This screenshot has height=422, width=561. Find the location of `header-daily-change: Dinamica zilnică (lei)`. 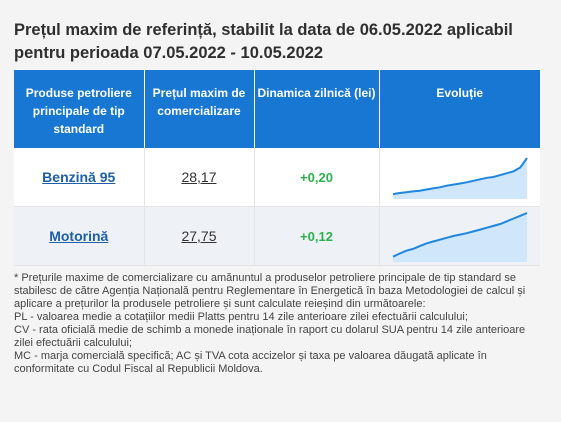

header-daily-change: Dinamica zilnică (lei) is located at coordinates (317, 109).